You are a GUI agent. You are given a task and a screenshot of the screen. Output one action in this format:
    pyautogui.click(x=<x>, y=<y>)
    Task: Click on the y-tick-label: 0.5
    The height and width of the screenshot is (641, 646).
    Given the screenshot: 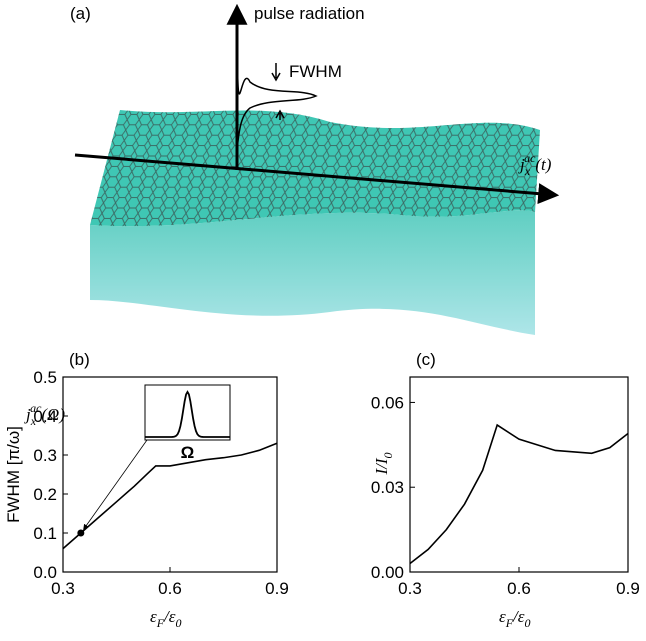 What is the action you would take?
    pyautogui.click(x=45, y=377)
    